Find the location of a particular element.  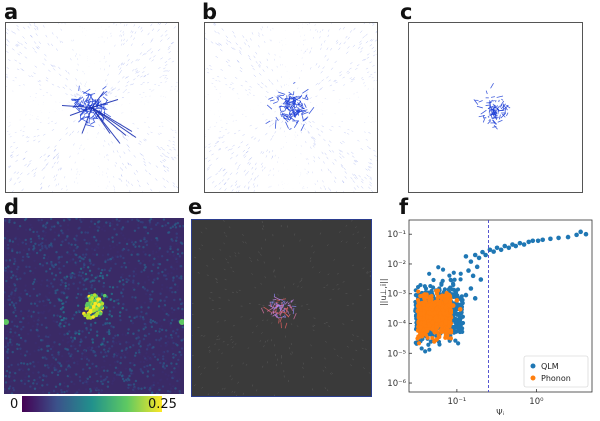

panel-label-a: a is located at coordinates (11, 12).